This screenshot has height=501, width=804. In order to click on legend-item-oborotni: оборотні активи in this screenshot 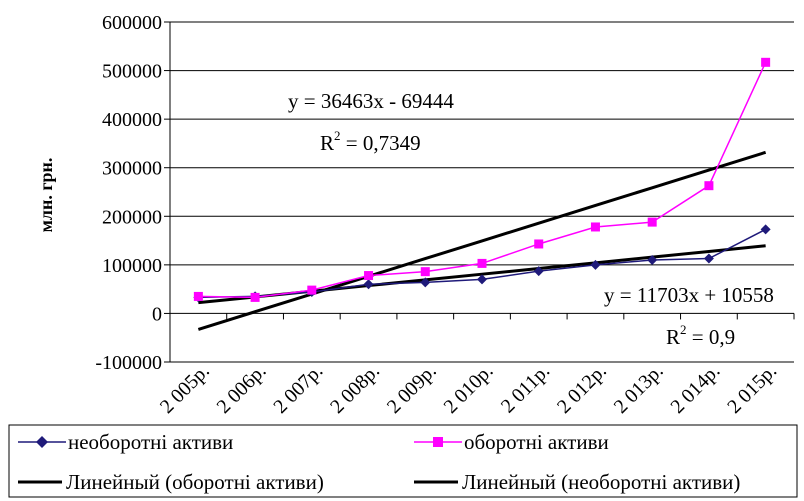, I will do `click(511, 442)`.